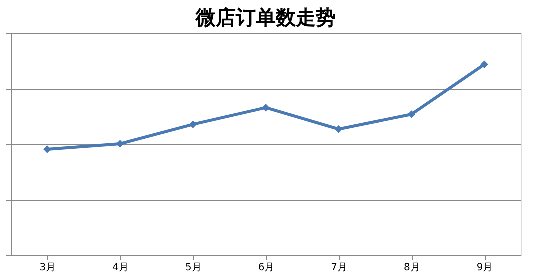 This screenshot has height=277, width=533. I want to click on x-tick-label: 9月, so click(485, 268).